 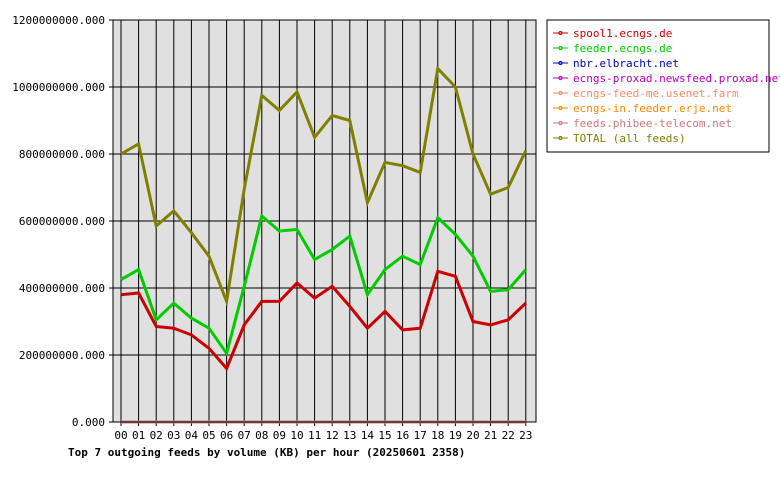 What do you see at coordinates (622, 33) in the screenshot?
I see `legend-label: spool1.ecngs.de` at bounding box center [622, 33].